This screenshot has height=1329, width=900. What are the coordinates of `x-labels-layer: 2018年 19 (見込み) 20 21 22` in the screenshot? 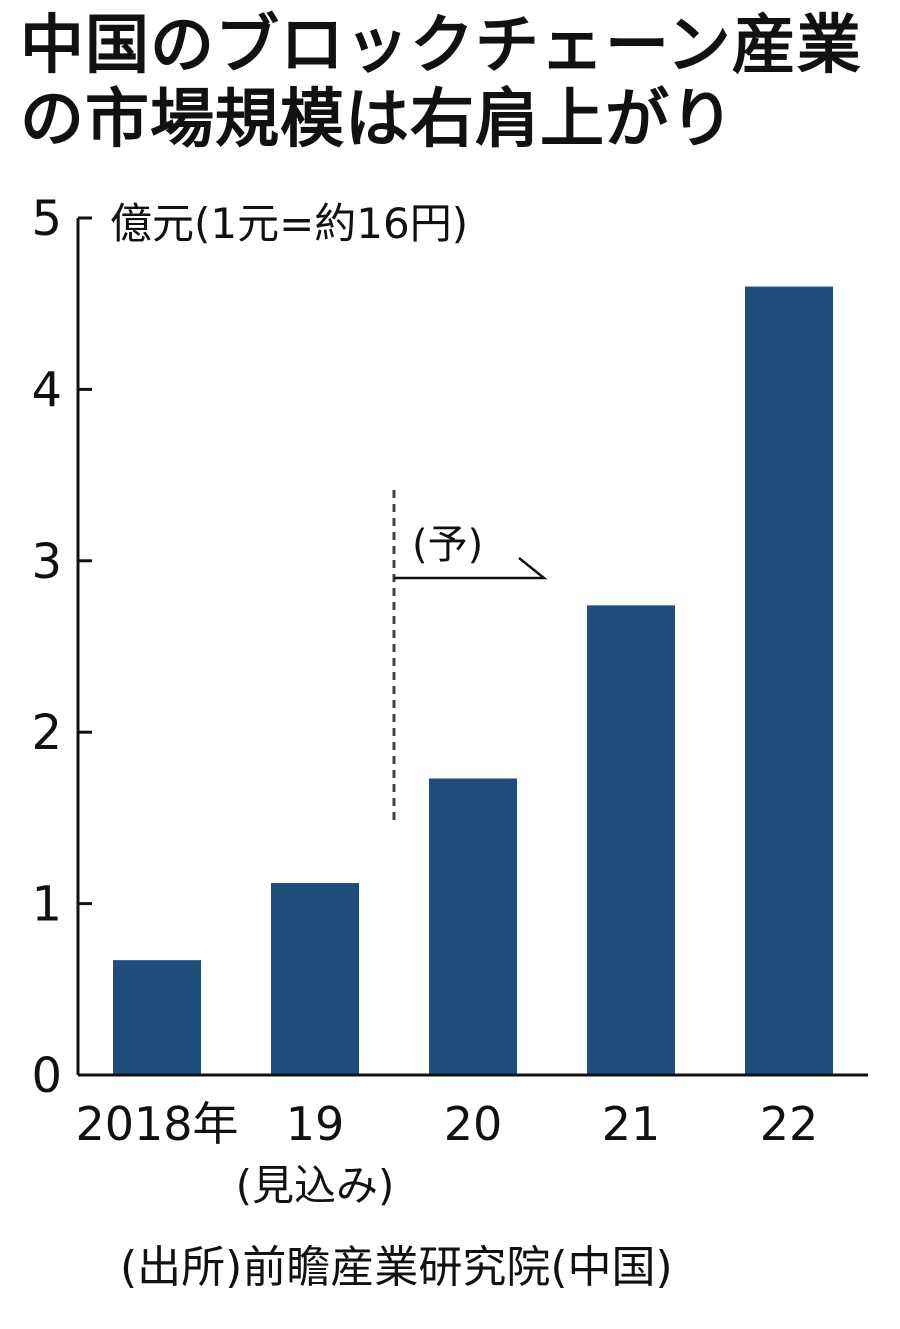 It's located at (446, 1153).